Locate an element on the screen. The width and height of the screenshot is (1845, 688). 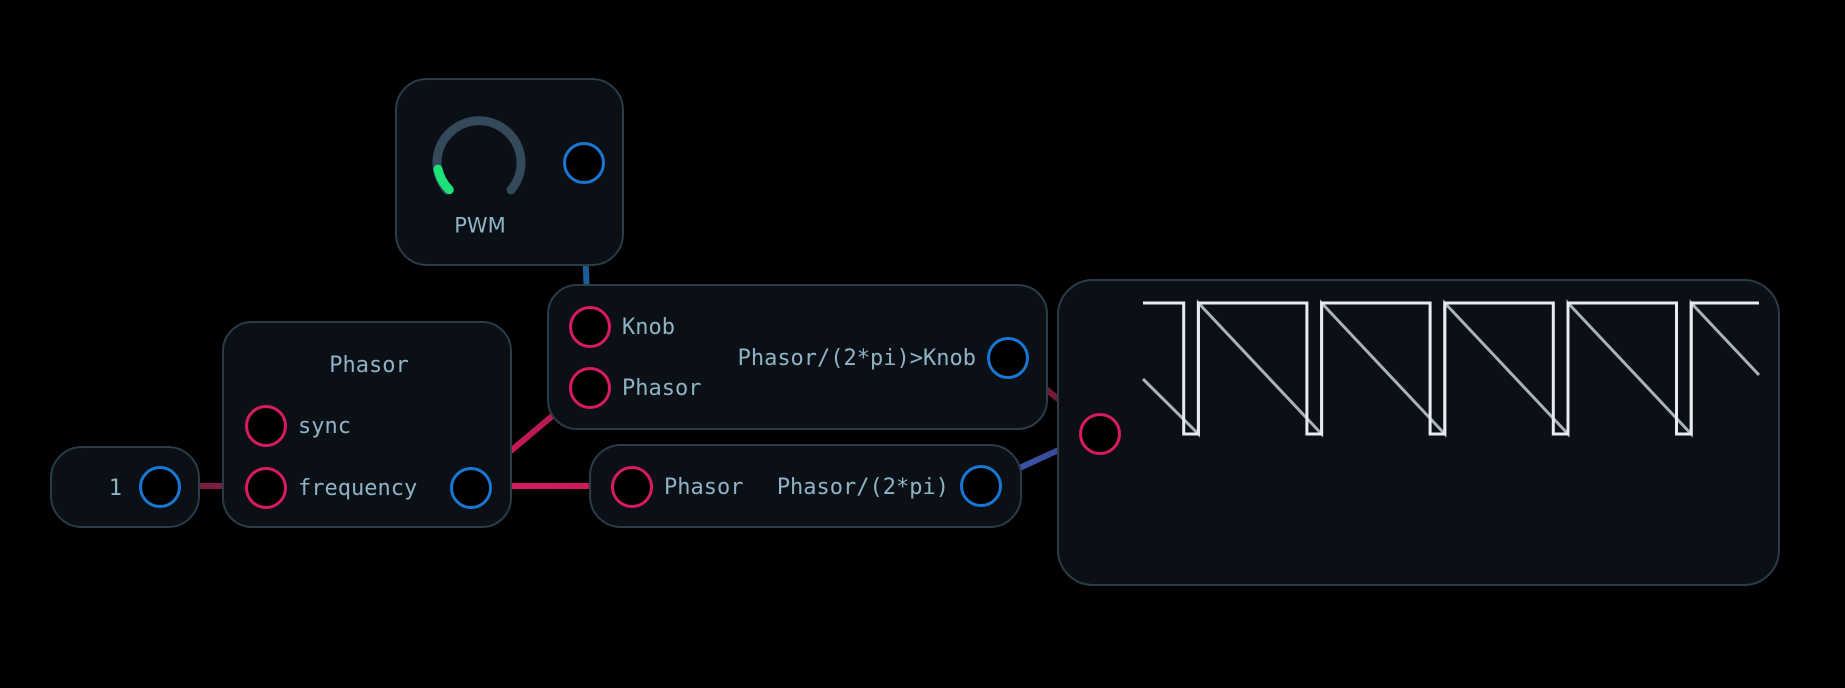
pwm-knob-output-port is located at coordinates (584, 163).